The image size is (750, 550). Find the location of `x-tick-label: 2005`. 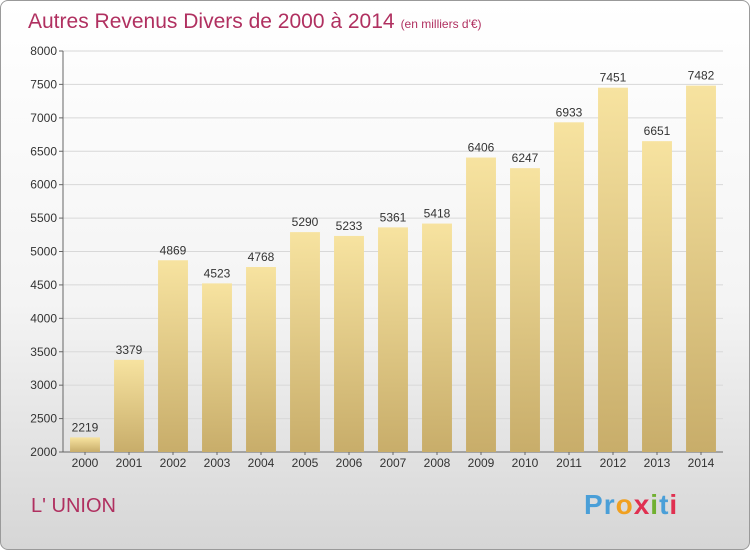

x-tick-label: 2005 is located at coordinates (305, 463).